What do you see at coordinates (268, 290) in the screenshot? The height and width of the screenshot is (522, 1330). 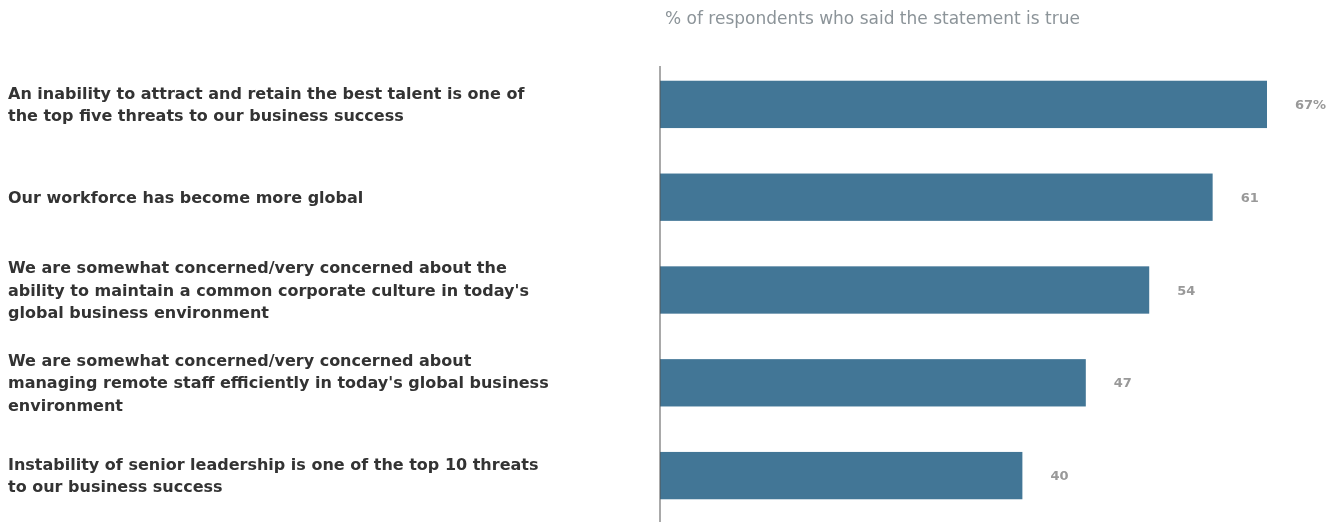 I see `y-tick-label: We are somewhat concerned/very concerned about the ability to maintain a common corporate culture in today's global business environment` at bounding box center [268, 290].